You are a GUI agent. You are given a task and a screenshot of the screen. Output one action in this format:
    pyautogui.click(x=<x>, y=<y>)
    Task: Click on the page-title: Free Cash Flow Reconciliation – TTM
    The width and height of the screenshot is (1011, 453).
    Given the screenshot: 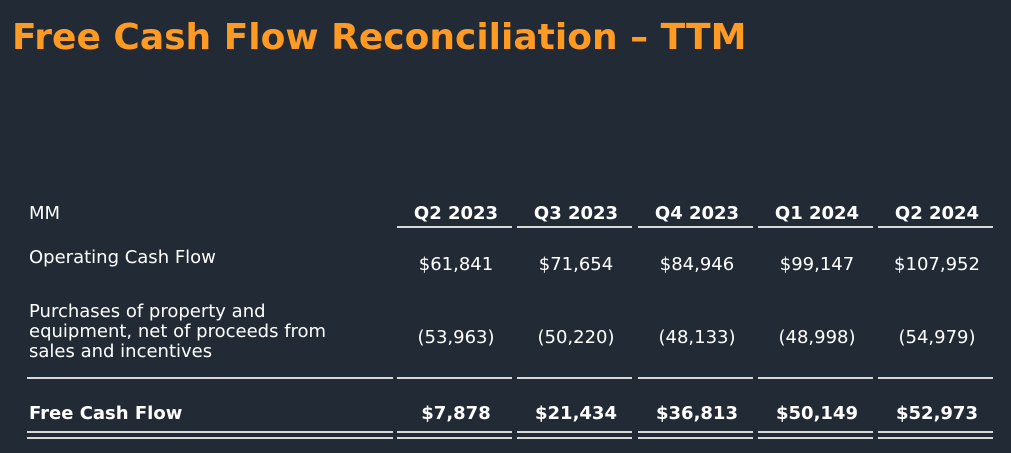 What is the action you would take?
    pyautogui.click(x=379, y=37)
    